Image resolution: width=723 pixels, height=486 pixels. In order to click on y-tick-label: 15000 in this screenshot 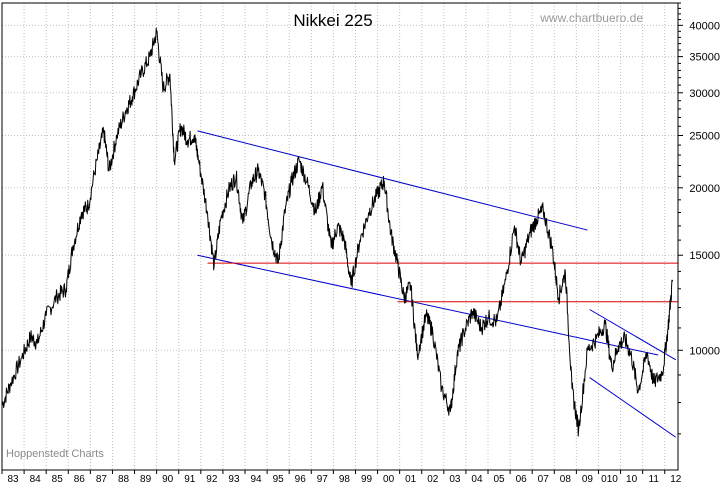, I will do `click(704, 256)`.